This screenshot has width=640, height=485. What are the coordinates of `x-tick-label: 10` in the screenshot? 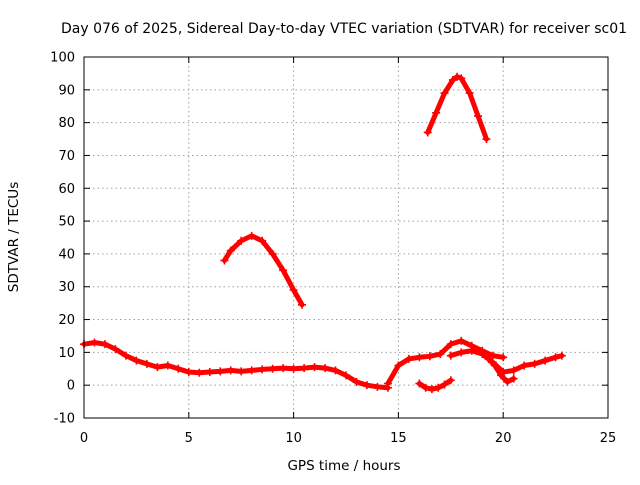 It's located at (293, 438).